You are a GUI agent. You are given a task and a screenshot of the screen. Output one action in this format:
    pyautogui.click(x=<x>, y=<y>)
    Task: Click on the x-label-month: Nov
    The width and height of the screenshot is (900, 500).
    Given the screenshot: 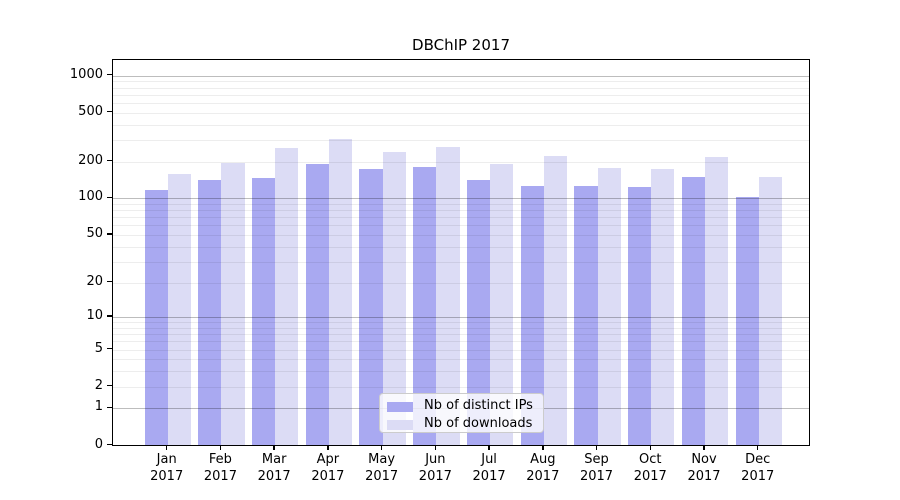 What is the action you would take?
    pyautogui.click(x=704, y=459)
    